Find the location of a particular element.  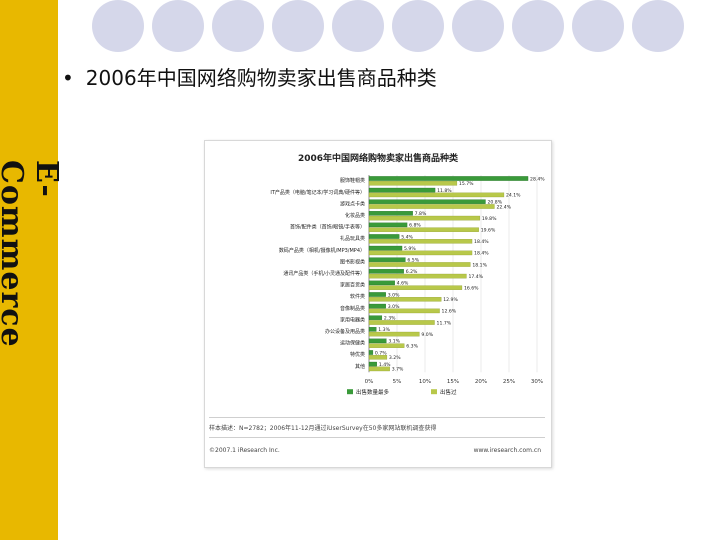

category-label: 其他 is located at coordinates (360, 366).